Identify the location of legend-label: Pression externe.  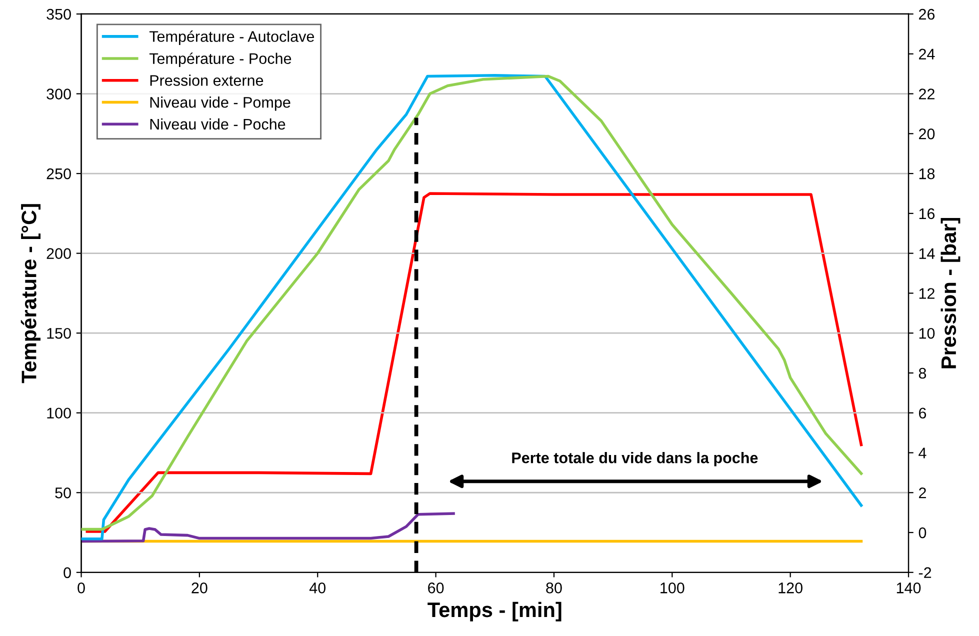
(207, 80).